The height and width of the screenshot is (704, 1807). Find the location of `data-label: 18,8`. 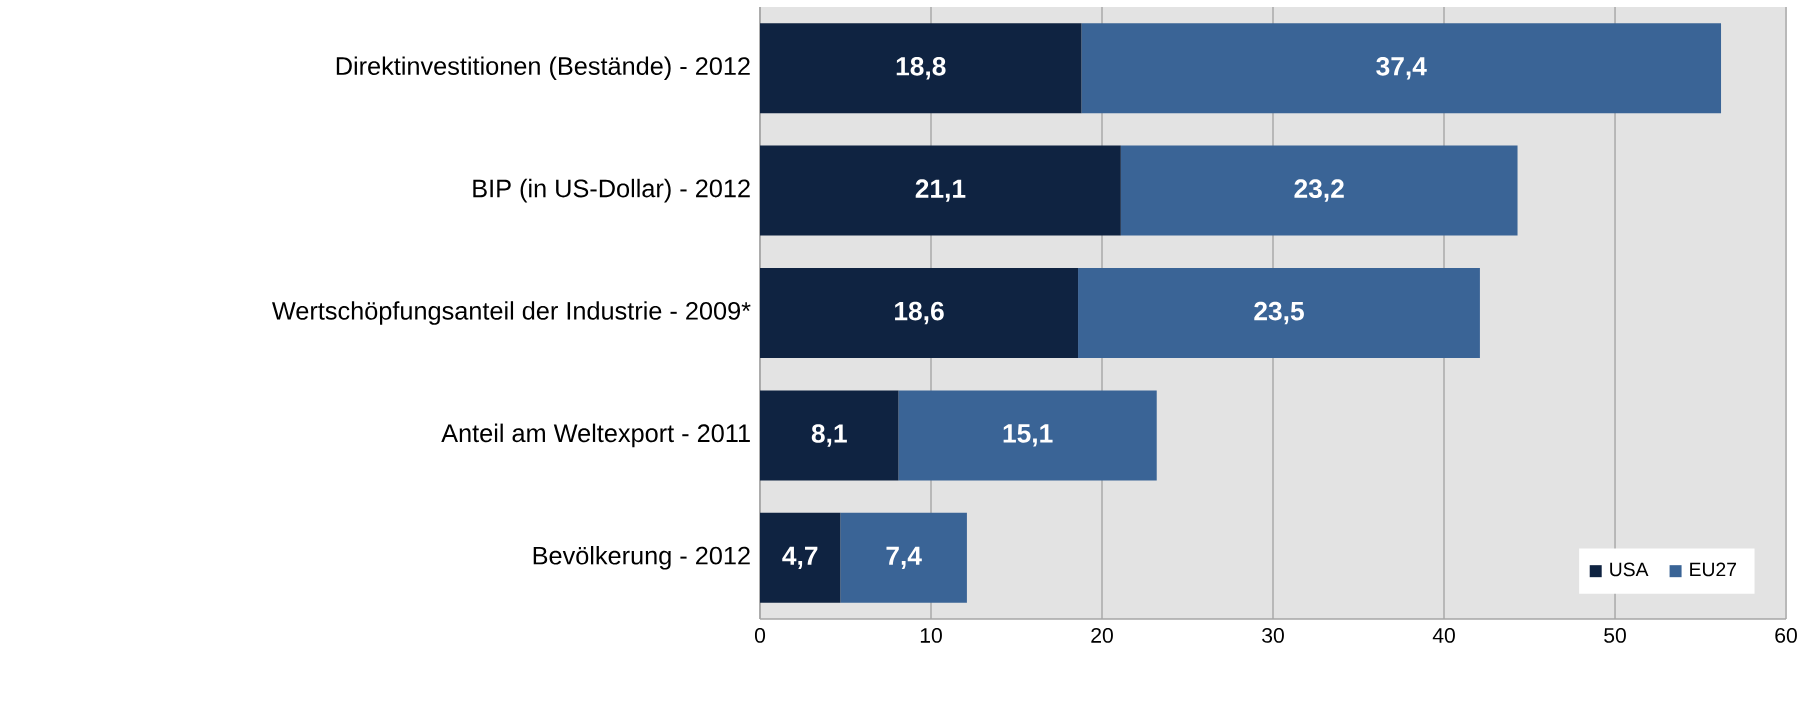

data-label: 18,8 is located at coordinates (921, 68).